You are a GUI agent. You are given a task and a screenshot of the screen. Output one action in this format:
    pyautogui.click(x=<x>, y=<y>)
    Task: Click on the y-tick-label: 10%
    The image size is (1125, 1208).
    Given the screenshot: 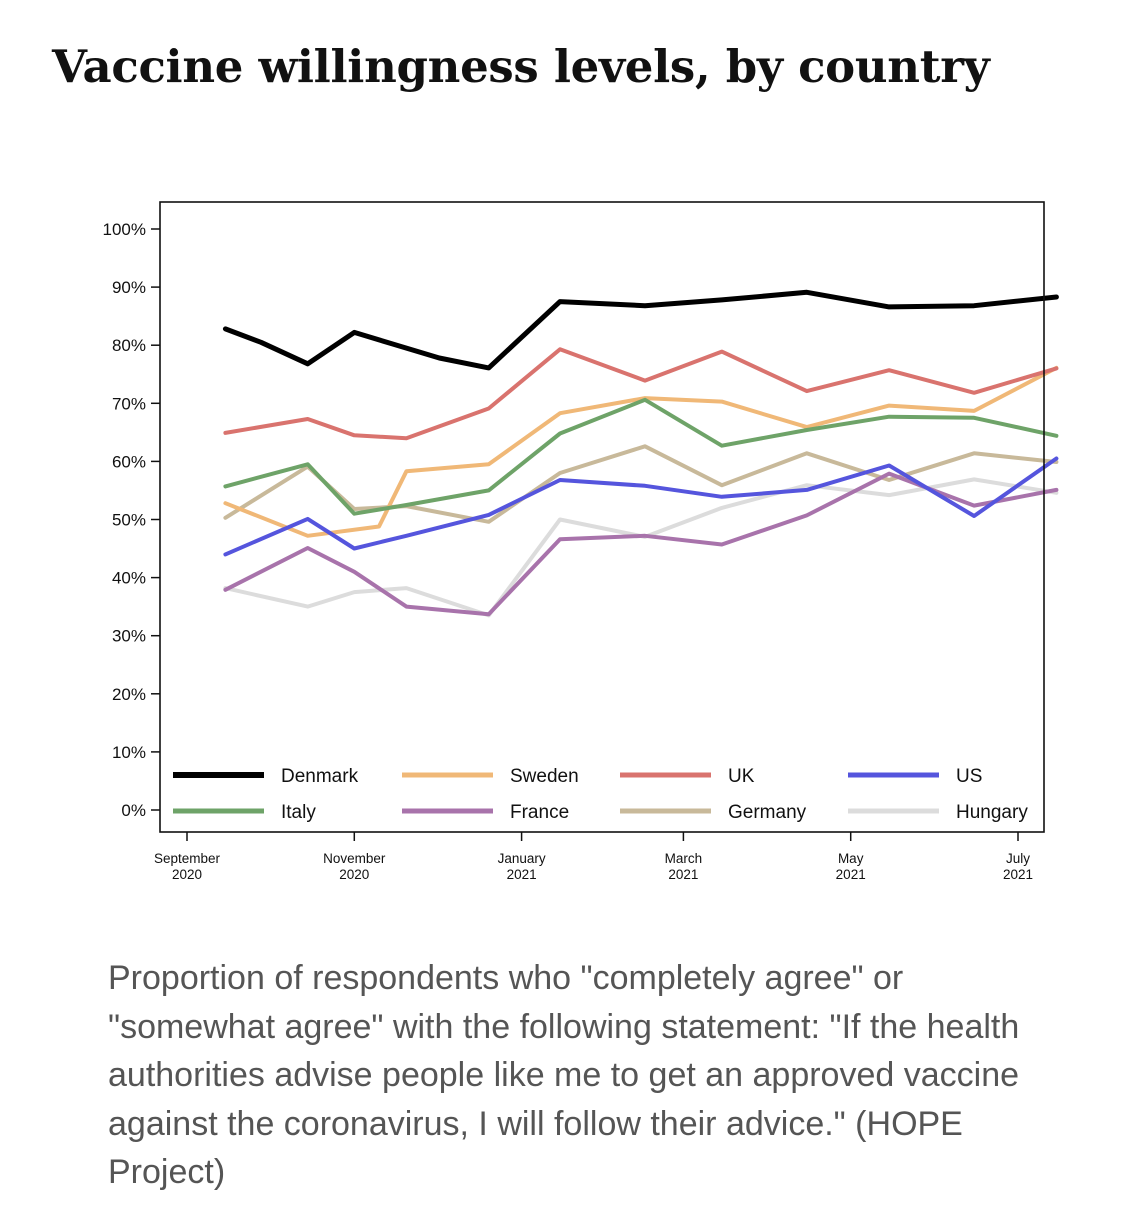 What is the action you would take?
    pyautogui.click(x=129, y=752)
    